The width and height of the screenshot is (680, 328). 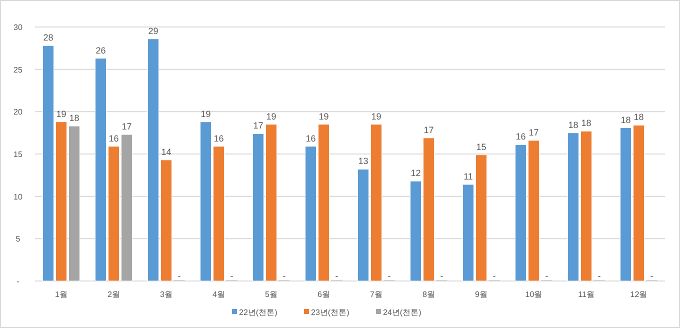 What do you see at coordinates (258, 312) in the screenshot?
I see `legend-label: 22년(천톤)` at bounding box center [258, 312].